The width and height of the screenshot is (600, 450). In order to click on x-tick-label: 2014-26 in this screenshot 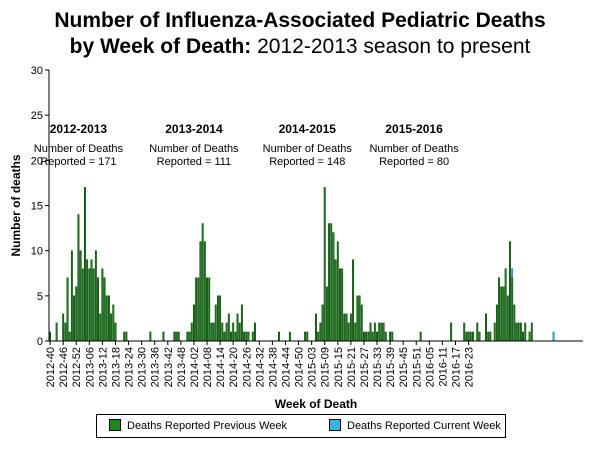, I will do `click(247, 367)`.